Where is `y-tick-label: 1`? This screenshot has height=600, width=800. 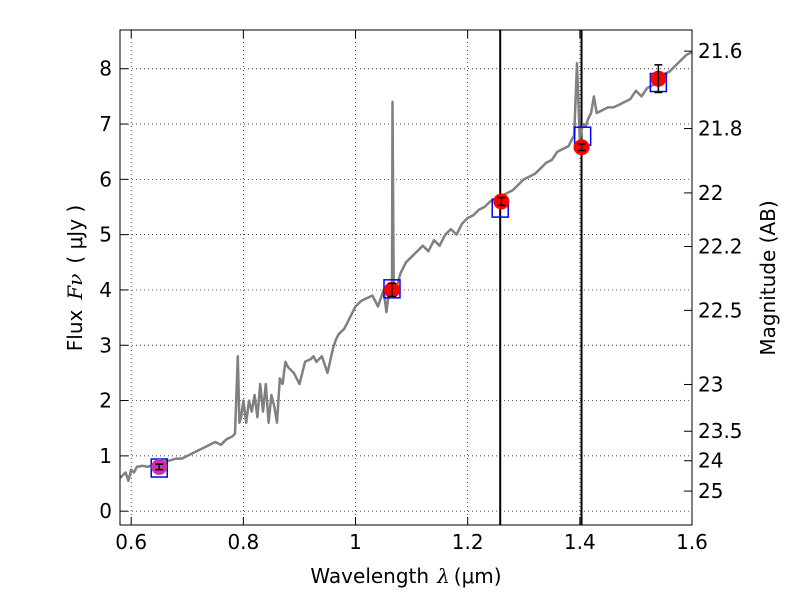 y-tick-label: 1 is located at coordinates (105, 456).